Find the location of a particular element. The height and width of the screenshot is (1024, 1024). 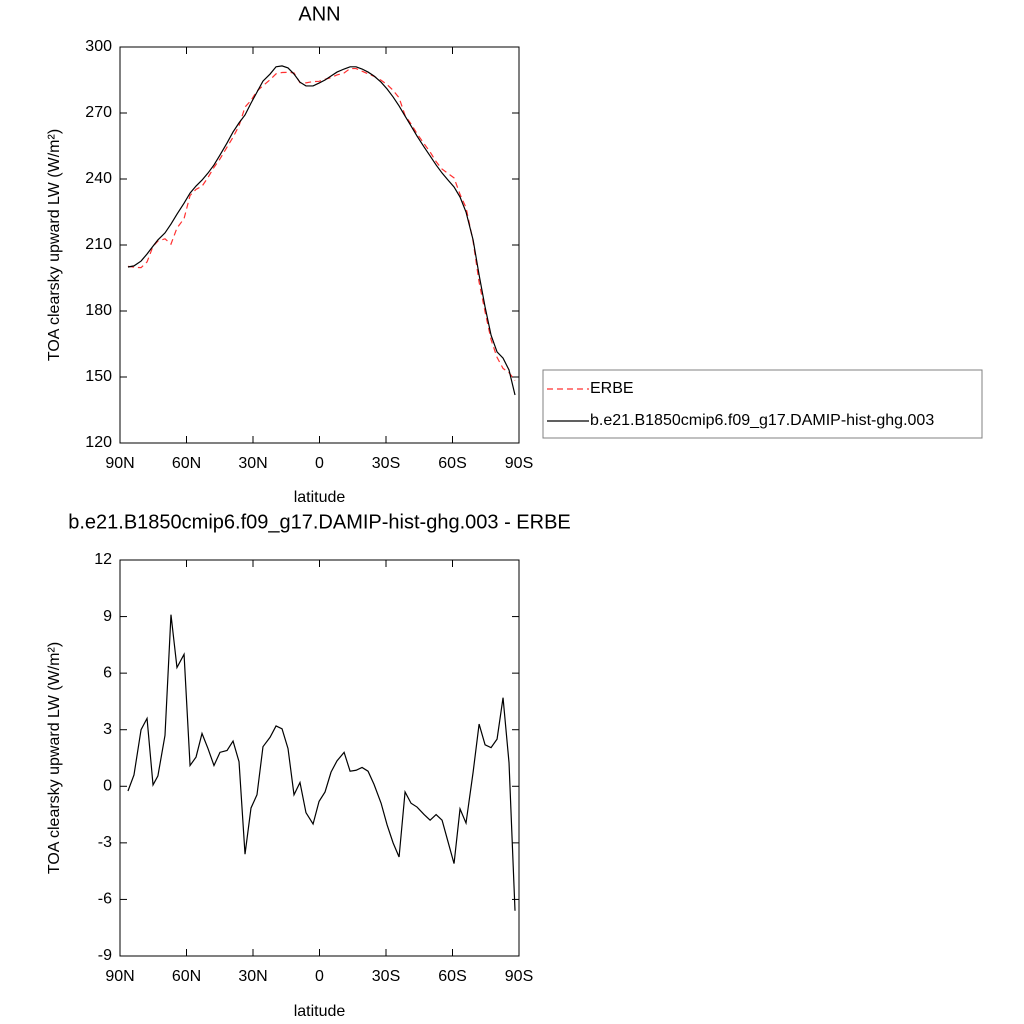

y-tick-label: 180 is located at coordinates (98, 310).